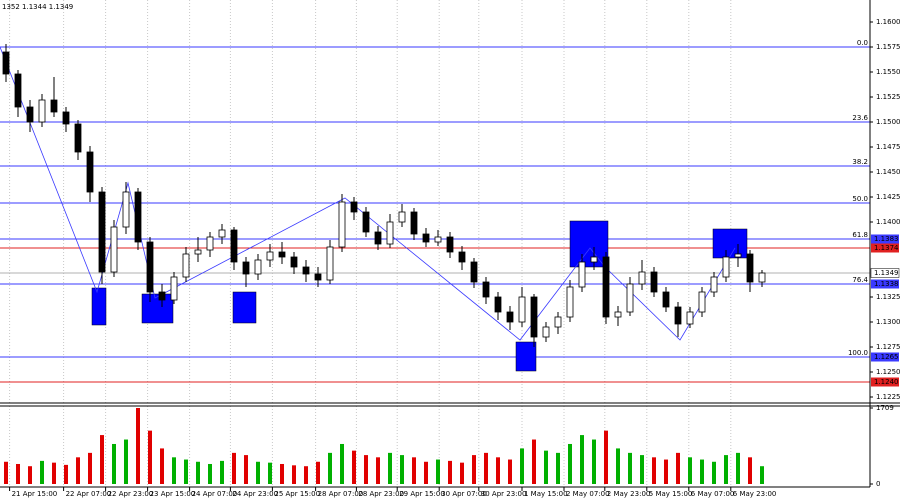 Image resolution: width=900 pixels, height=500 pixels. What do you see at coordinates (341, 494) in the screenshot?
I see `x-tick-label: 28 Apr 07:00` at bounding box center [341, 494].